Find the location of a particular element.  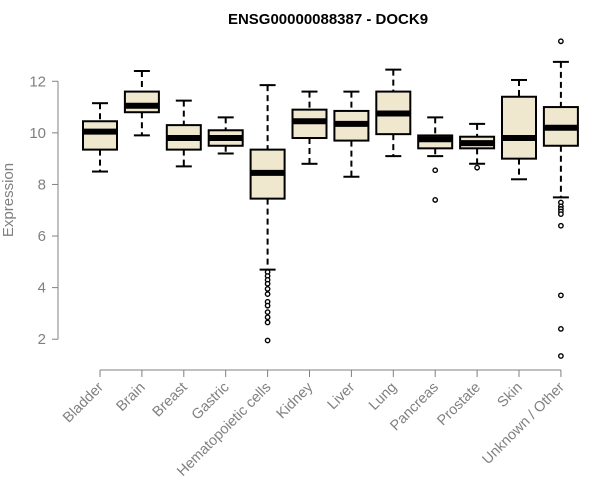

x-category-label: Kidney is located at coordinates (295, 400).